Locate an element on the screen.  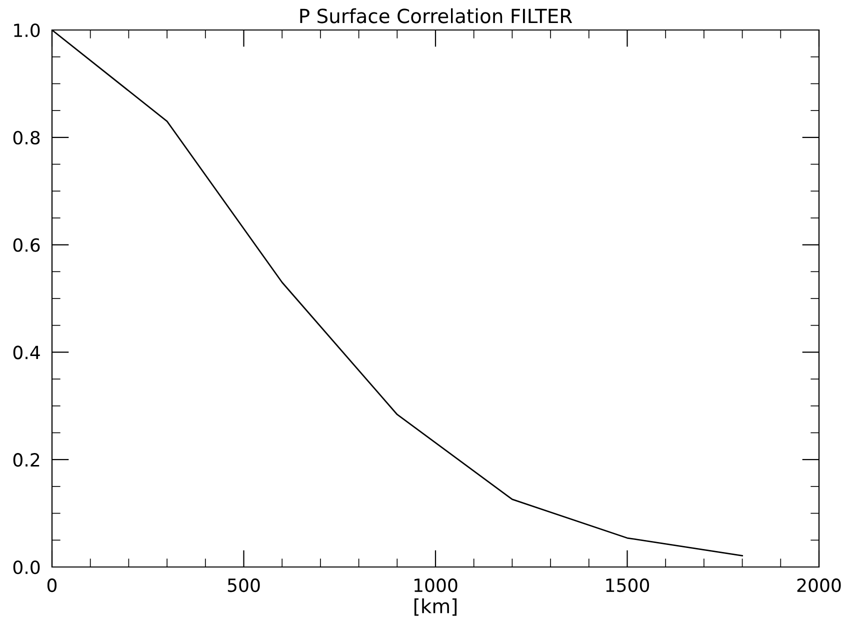
x-tick-label: 500 is located at coordinates (244, 585).